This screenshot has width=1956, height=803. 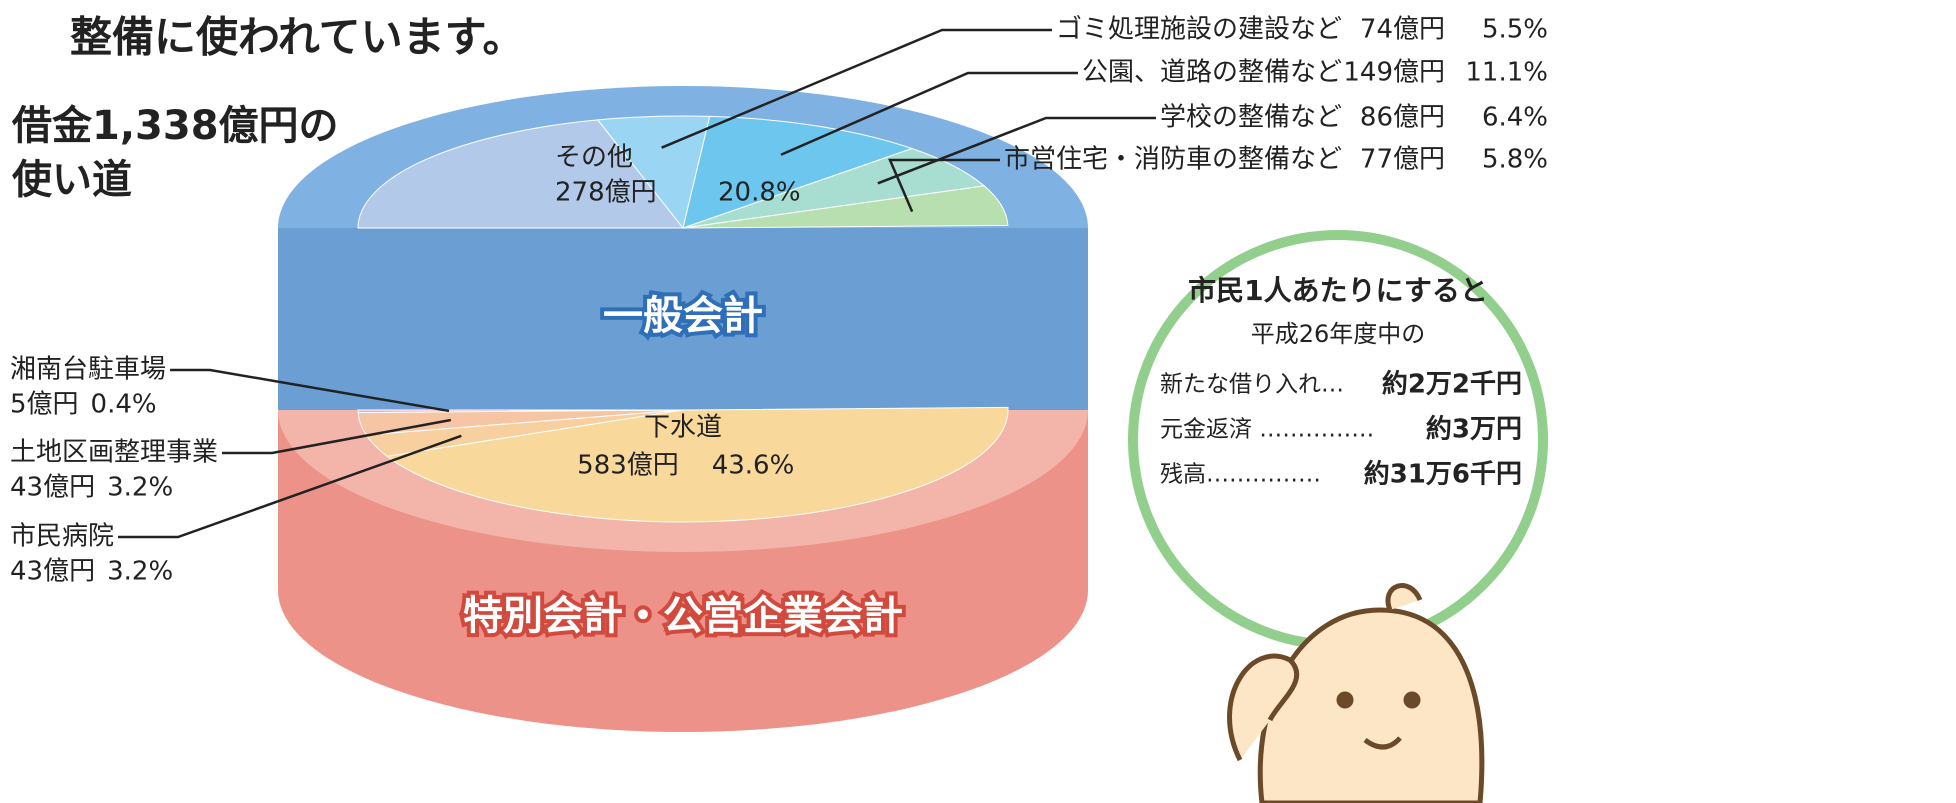 What do you see at coordinates (1212, 73) in the screenshot?
I see `slice-label: 公園、道路の整備など` at bounding box center [1212, 73].